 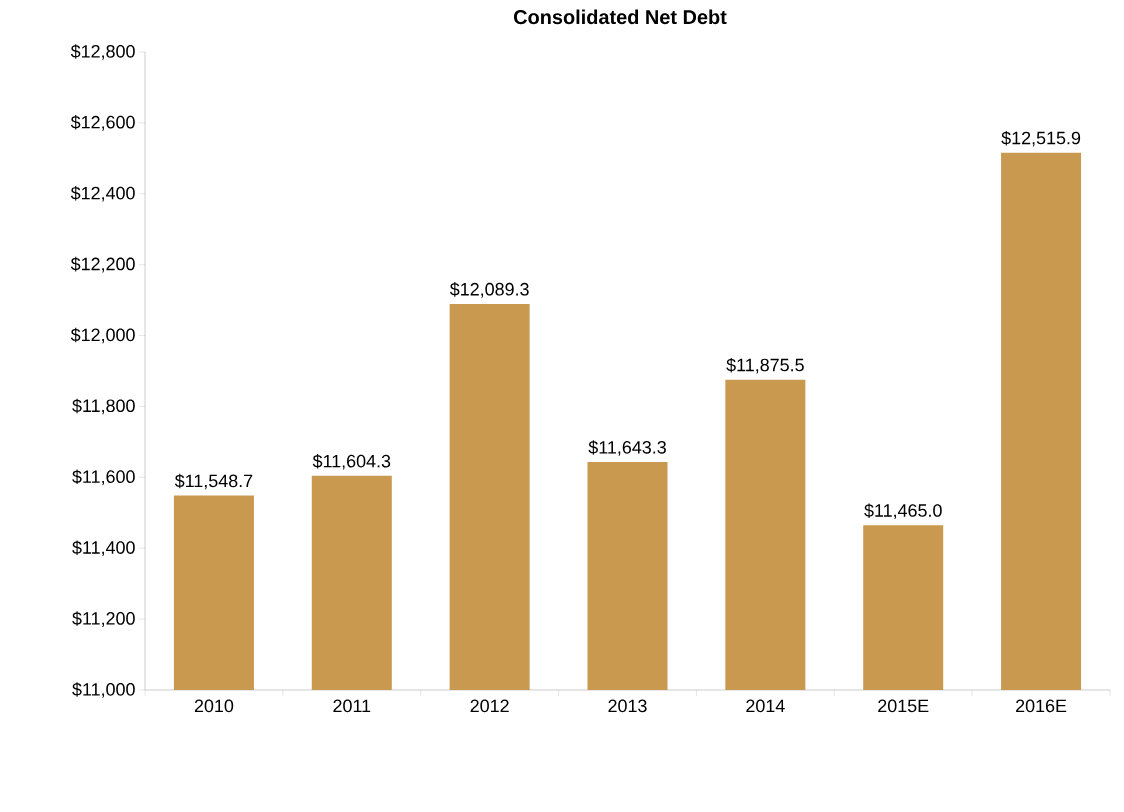 I want to click on data-label: $11,604.3, so click(x=351, y=462).